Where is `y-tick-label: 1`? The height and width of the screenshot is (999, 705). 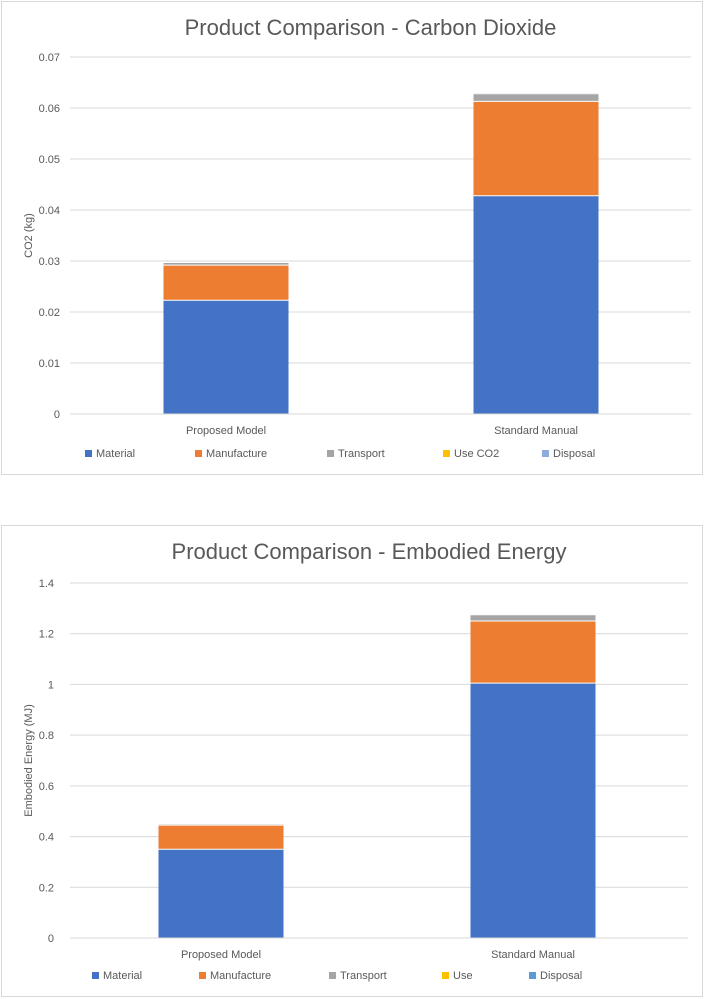
y-tick-label: 1 is located at coordinates (51, 685).